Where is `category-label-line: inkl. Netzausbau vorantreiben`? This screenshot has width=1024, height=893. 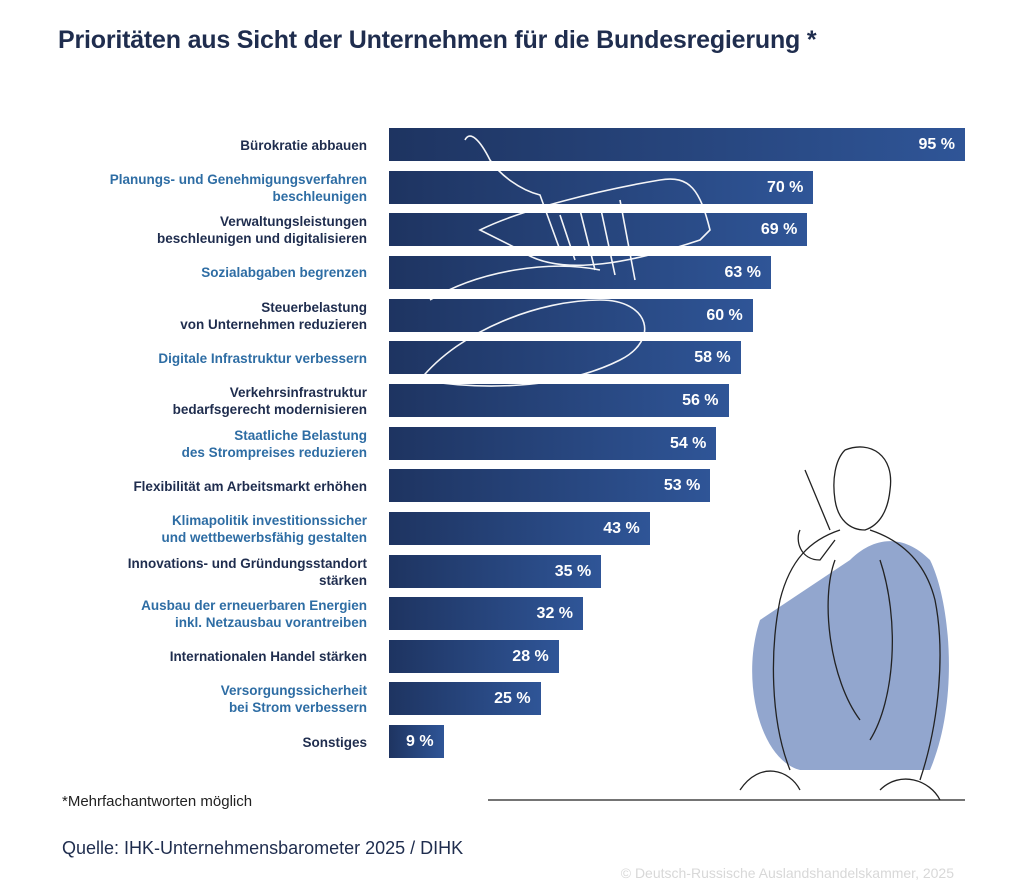 category-label-line: inkl. Netzausbau vorantreiben is located at coordinates (270, 623).